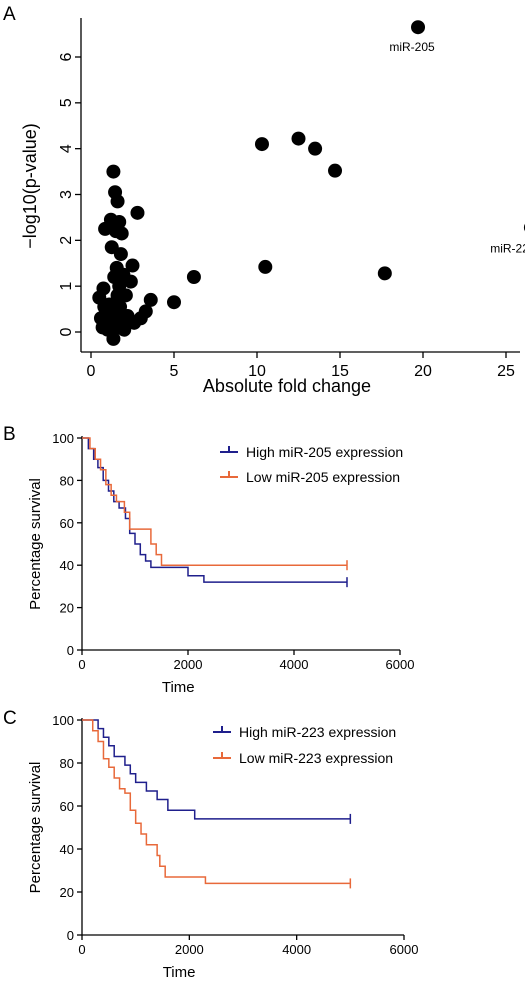 The width and height of the screenshot is (525, 991). I want to click on panel-letter-a: A, so click(9, 14).